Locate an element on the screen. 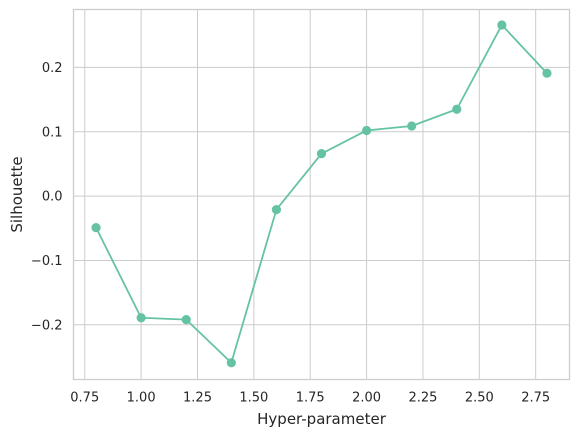 This screenshot has width=579, height=437. y-tick-label: −0.2 is located at coordinates (47, 325).